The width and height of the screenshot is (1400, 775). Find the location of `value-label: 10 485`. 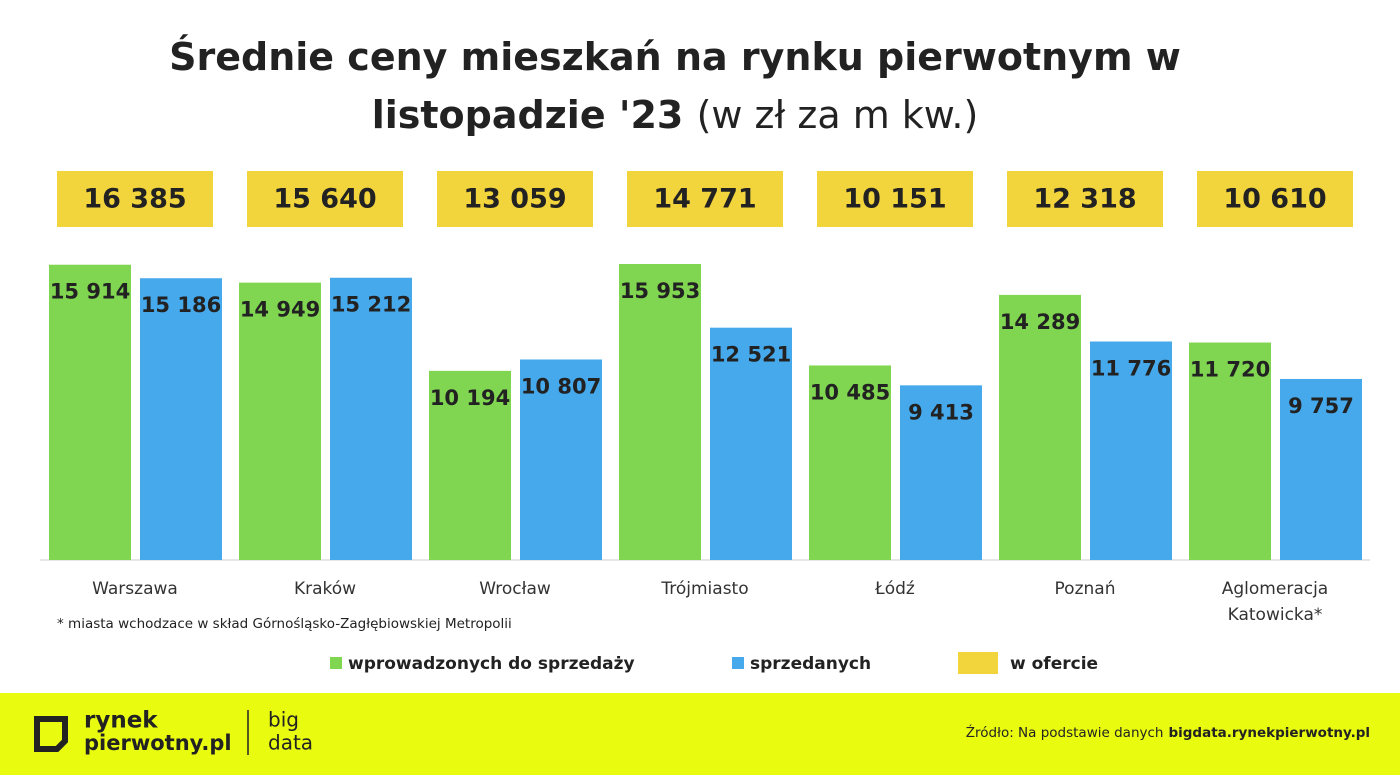

value-label: 10 485 is located at coordinates (850, 392).